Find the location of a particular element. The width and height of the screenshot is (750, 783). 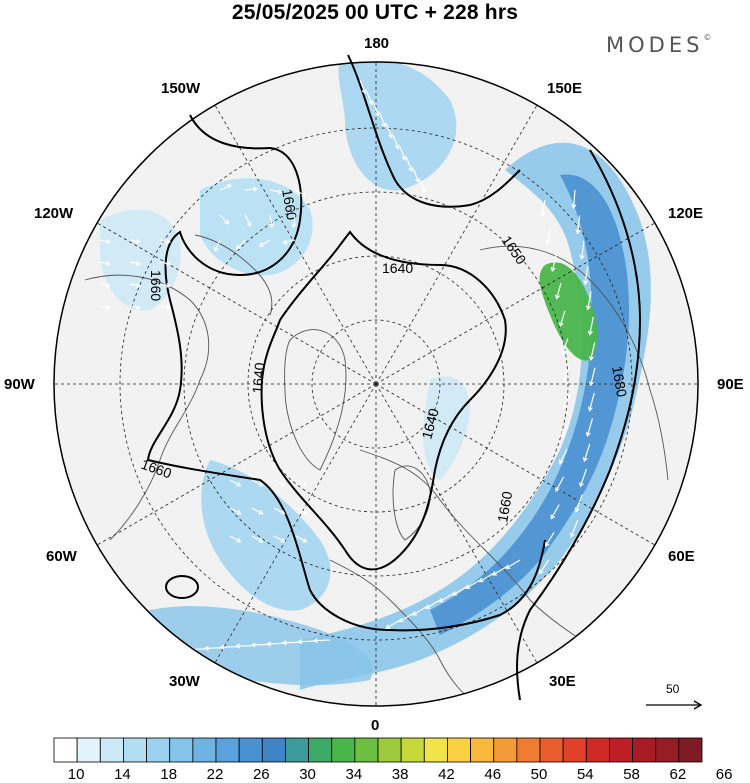

coast-north-america is located at coordinates (147, 407).